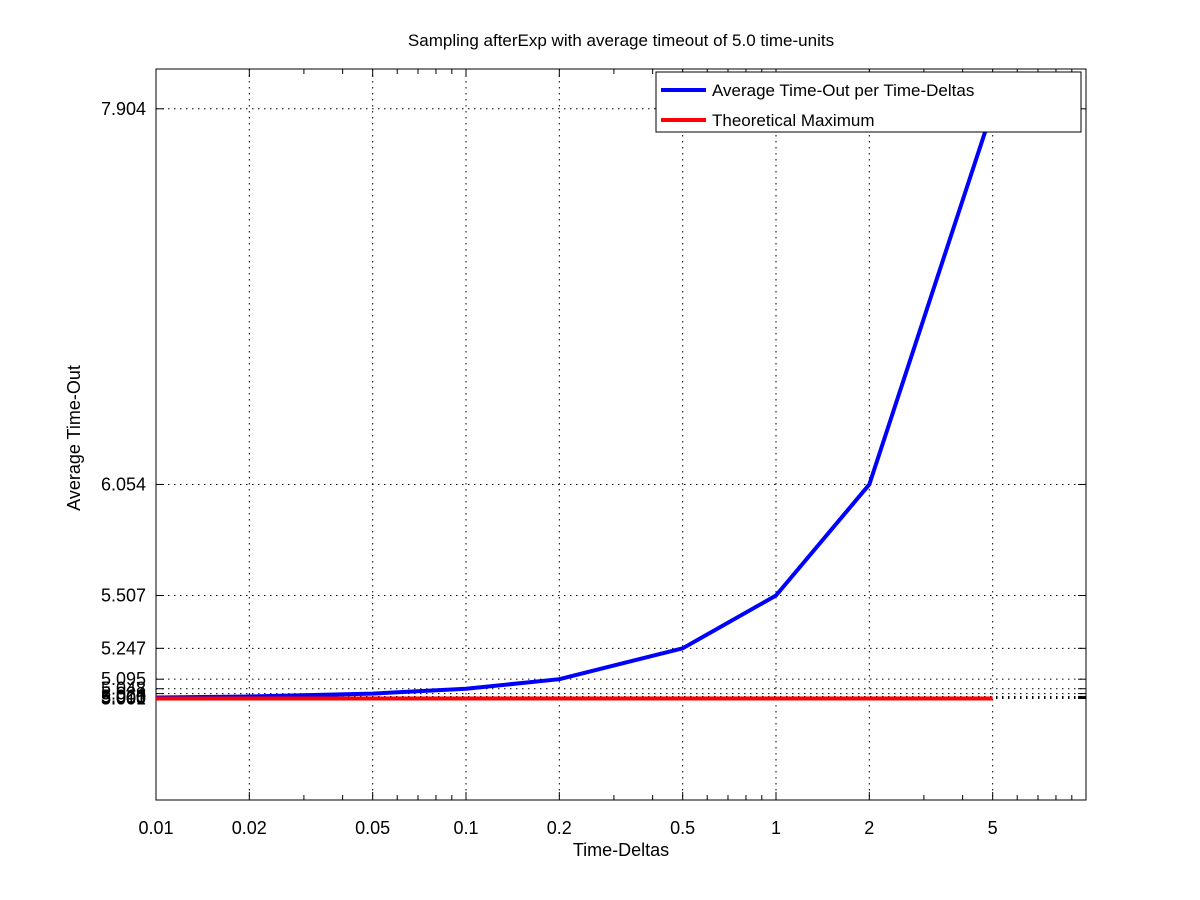 The width and height of the screenshot is (1200, 900). What do you see at coordinates (249, 828) in the screenshot?
I see `x-tick-label: 0.02` at bounding box center [249, 828].